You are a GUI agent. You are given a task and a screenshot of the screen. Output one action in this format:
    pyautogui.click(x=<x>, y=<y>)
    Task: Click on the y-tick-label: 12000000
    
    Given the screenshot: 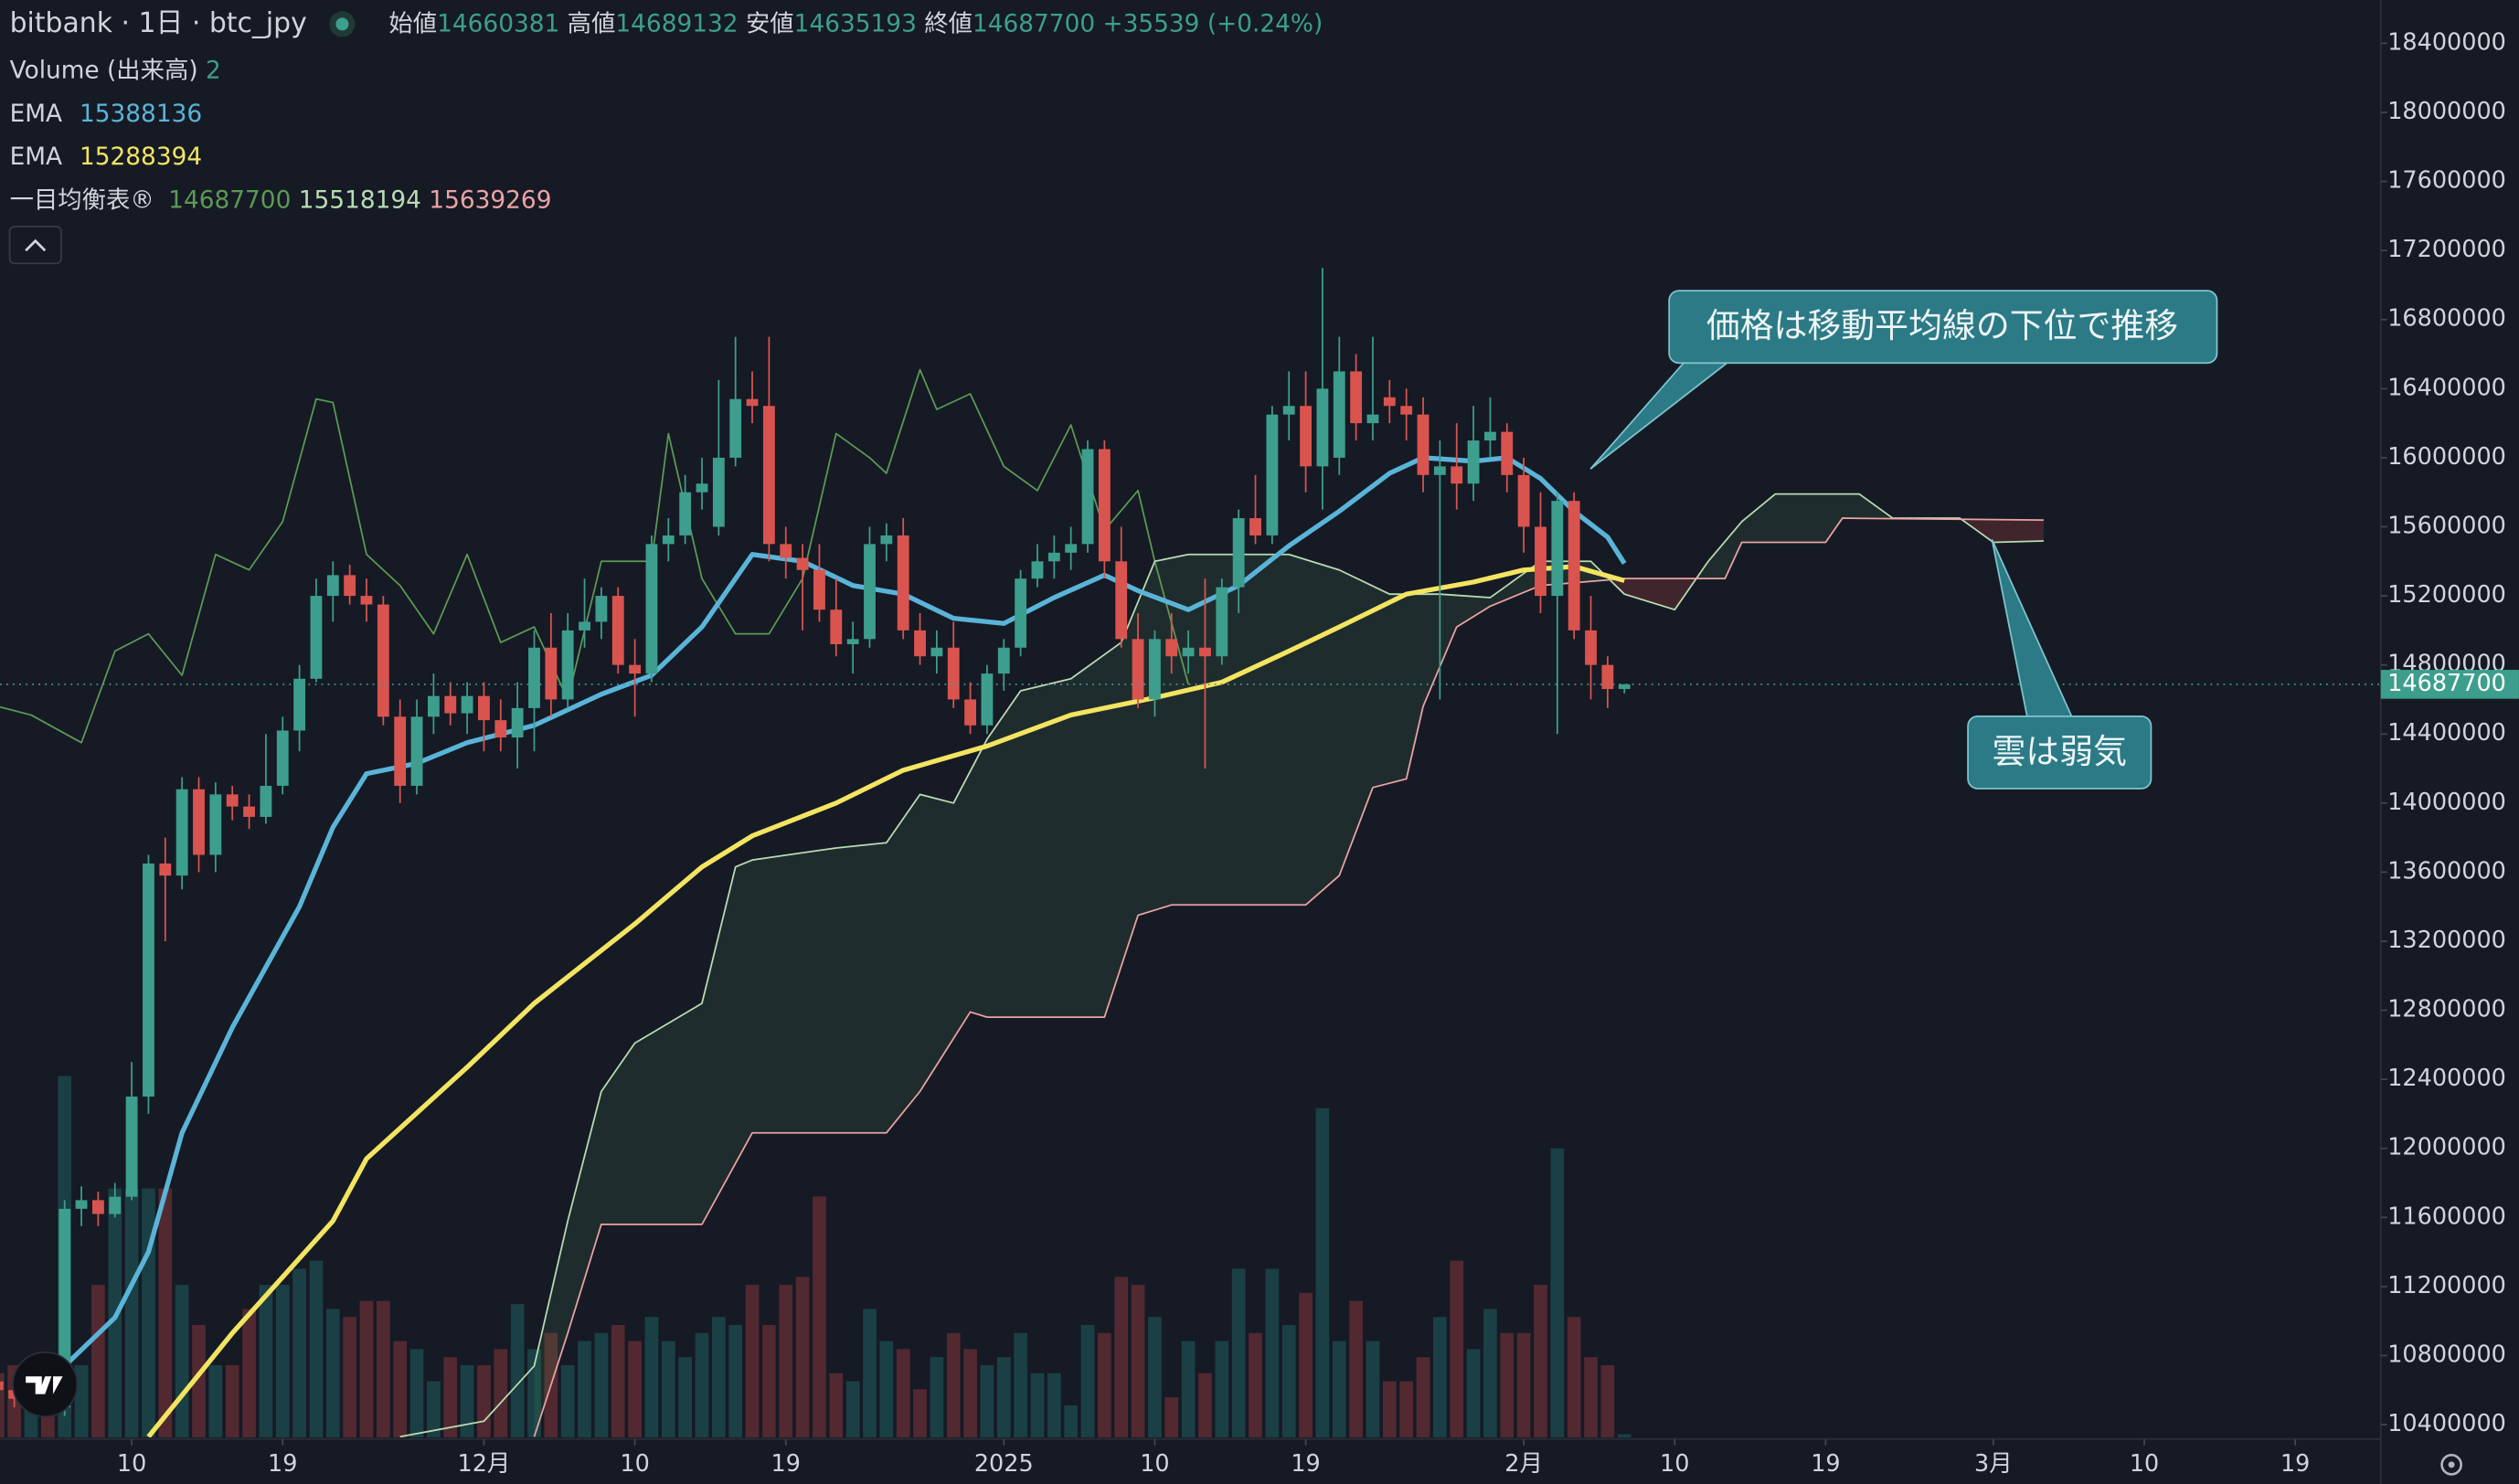 What is the action you would take?
    pyautogui.click(x=2446, y=1147)
    